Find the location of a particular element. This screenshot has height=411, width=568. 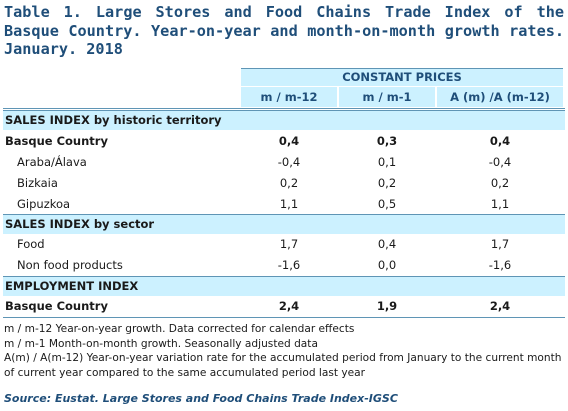

table-row: Non food products -1,6 0,0 -1,6 is located at coordinates (284, 265).